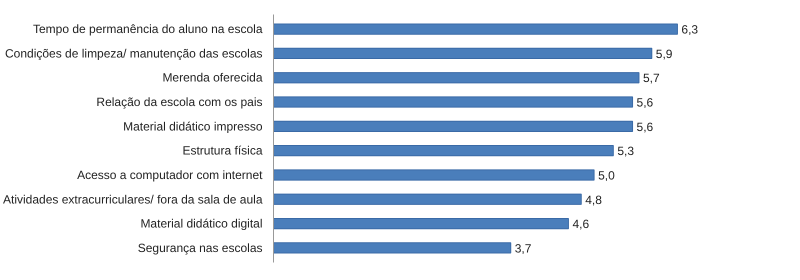 The width and height of the screenshot is (800, 280). What do you see at coordinates (607, 175) in the screenshot?
I see `data-label: 5,0` at bounding box center [607, 175].